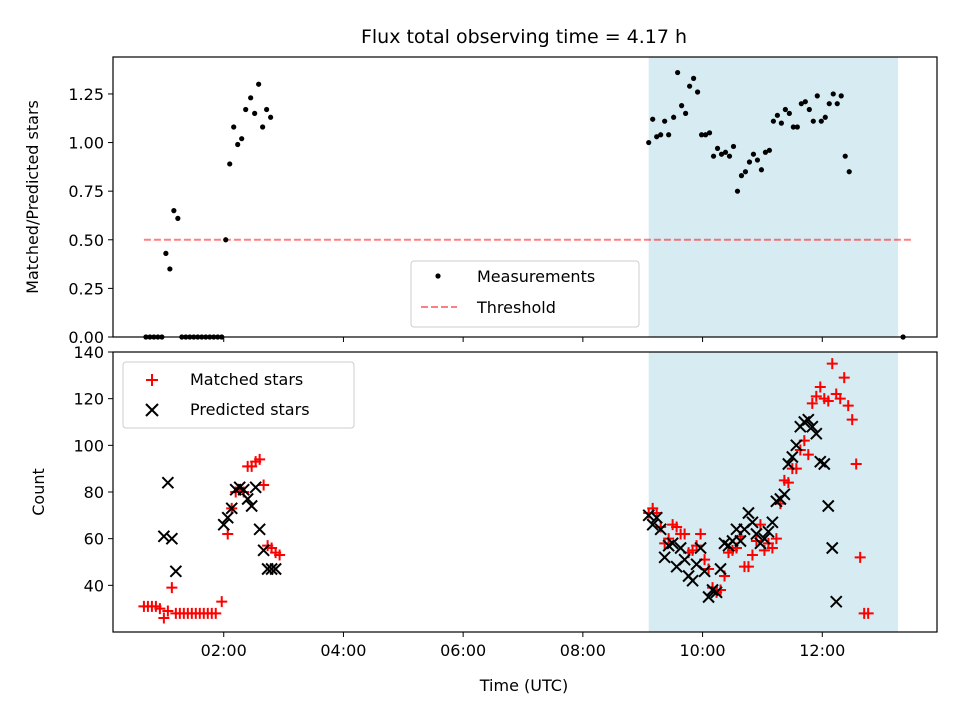 This screenshot has height=720, width=960. What do you see at coordinates (152, 410) in the screenshot?
I see `legend-marker-predicted` at bounding box center [152, 410].